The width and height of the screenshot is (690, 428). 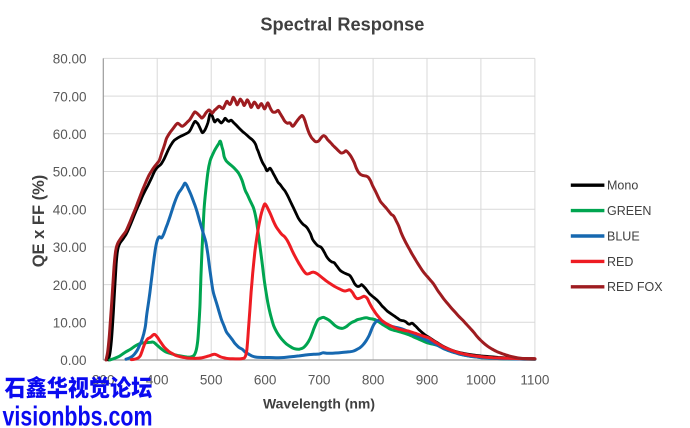 I want to click on svg-text: 50.00, so click(x=70, y=172).